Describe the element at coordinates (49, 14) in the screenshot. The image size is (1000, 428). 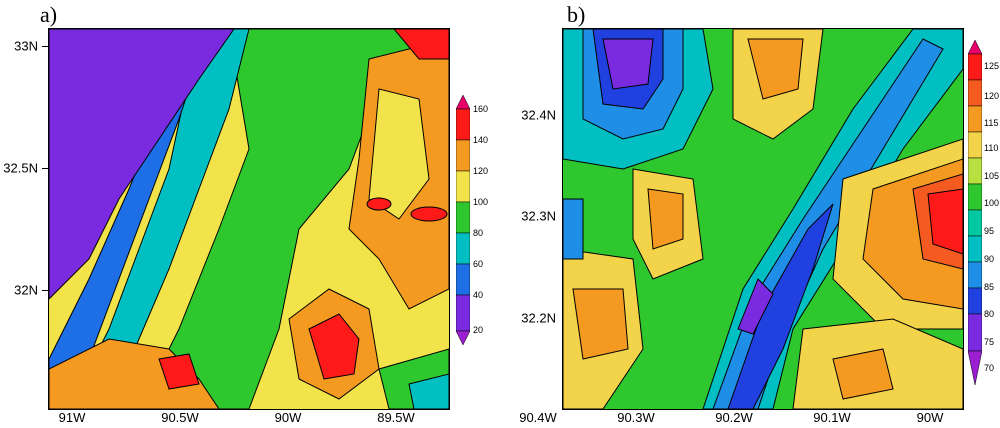
I see `panel-a-label: a)` at that location.